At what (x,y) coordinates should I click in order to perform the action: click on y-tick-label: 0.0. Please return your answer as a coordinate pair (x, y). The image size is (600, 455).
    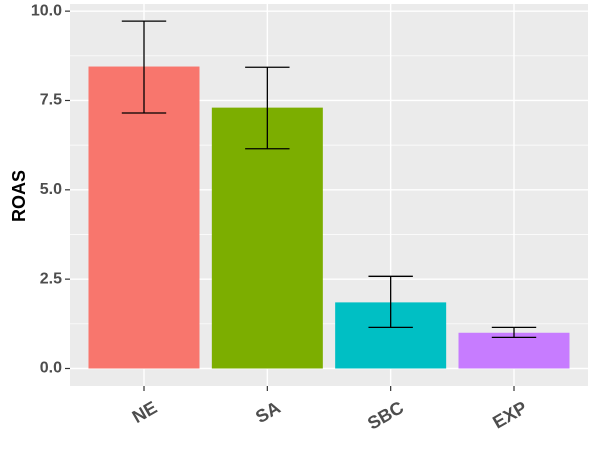
    Looking at the image, I should click on (51, 368).